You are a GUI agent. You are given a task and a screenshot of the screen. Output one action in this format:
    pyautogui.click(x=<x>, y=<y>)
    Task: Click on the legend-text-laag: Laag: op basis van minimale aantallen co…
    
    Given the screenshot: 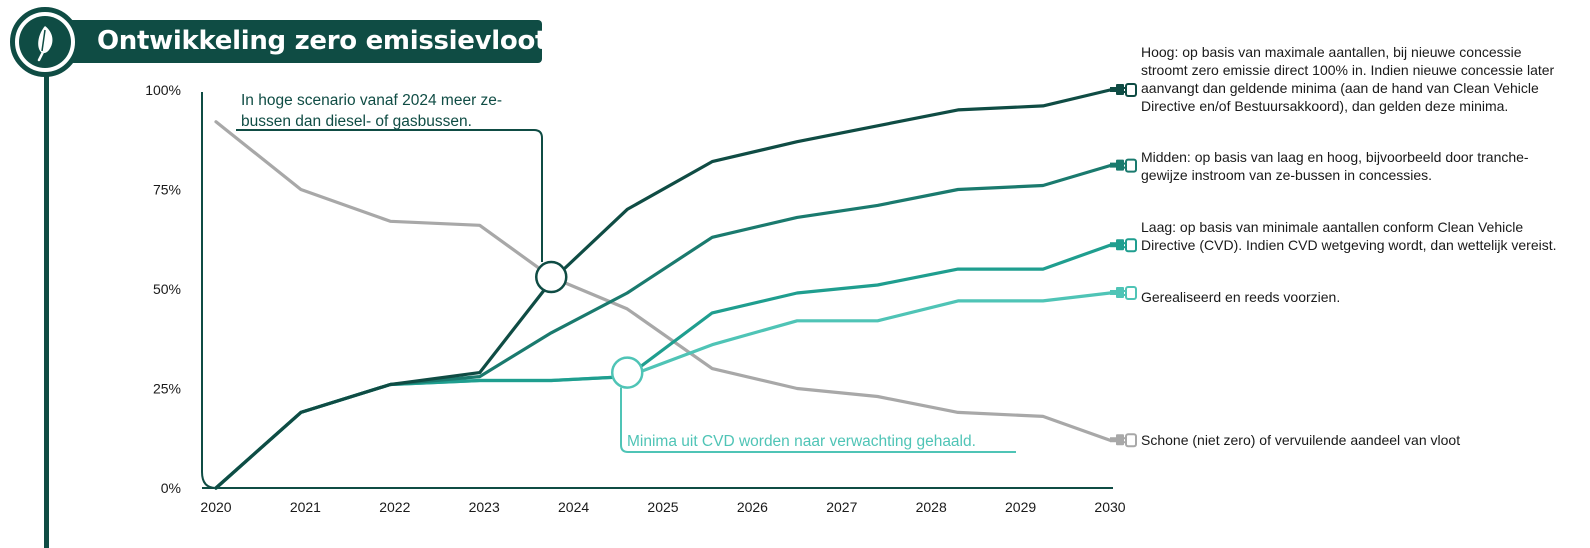 What is the action you would take?
    pyautogui.click(x=1349, y=236)
    